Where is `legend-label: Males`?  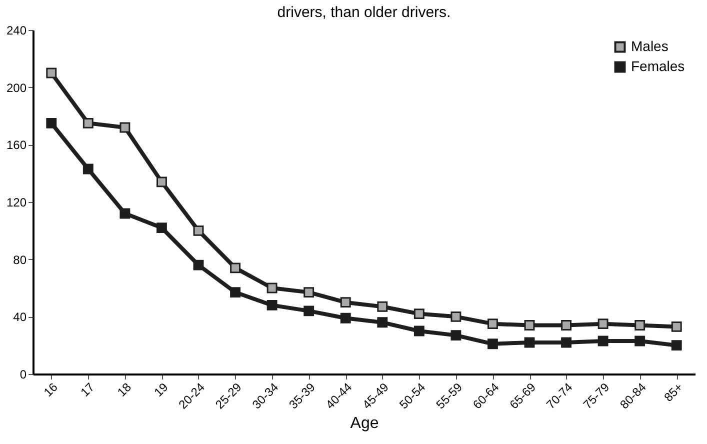 legend-label: Males is located at coordinates (649, 46).